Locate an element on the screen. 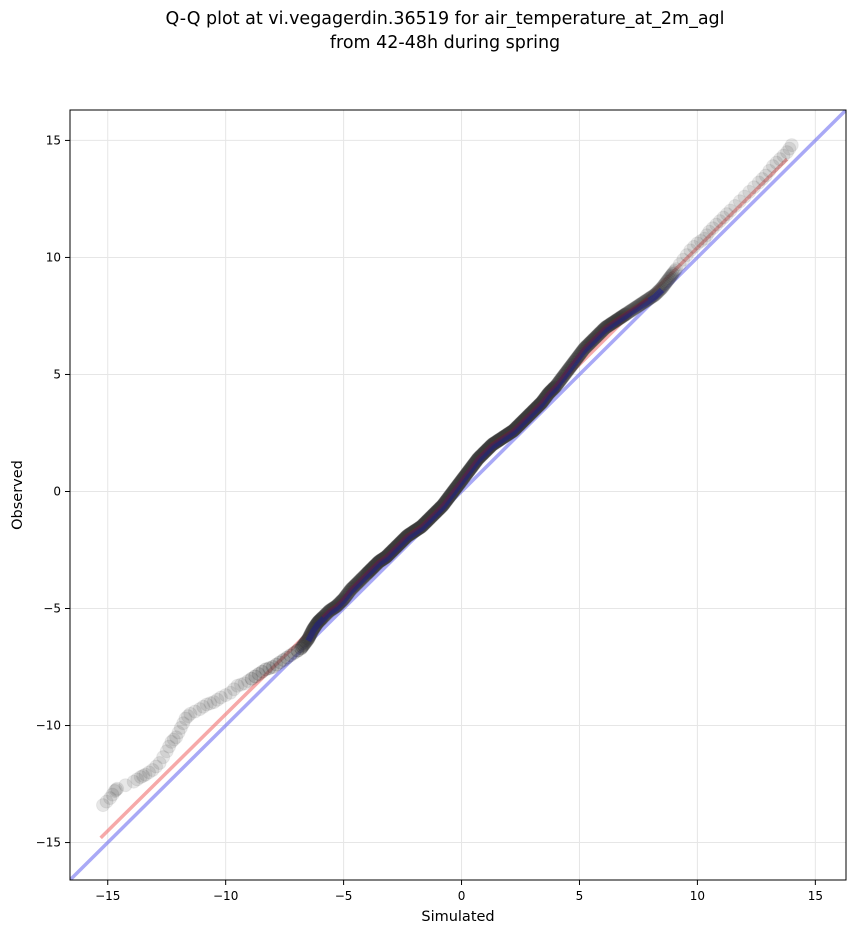 The width and height of the screenshot is (854, 934). y-axis-label: Observed is located at coordinates (18, 495).